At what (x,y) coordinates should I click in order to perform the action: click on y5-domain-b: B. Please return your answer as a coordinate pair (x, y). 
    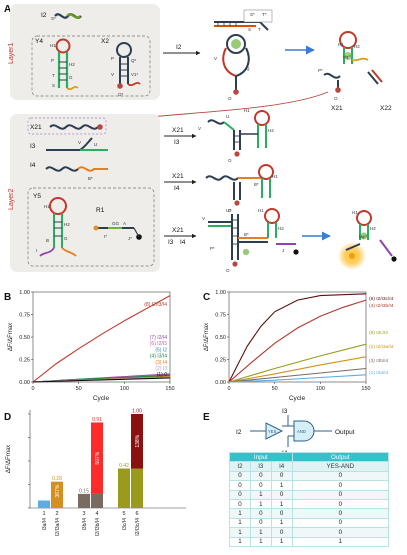
    Looking at the image, I should click on (47, 240).